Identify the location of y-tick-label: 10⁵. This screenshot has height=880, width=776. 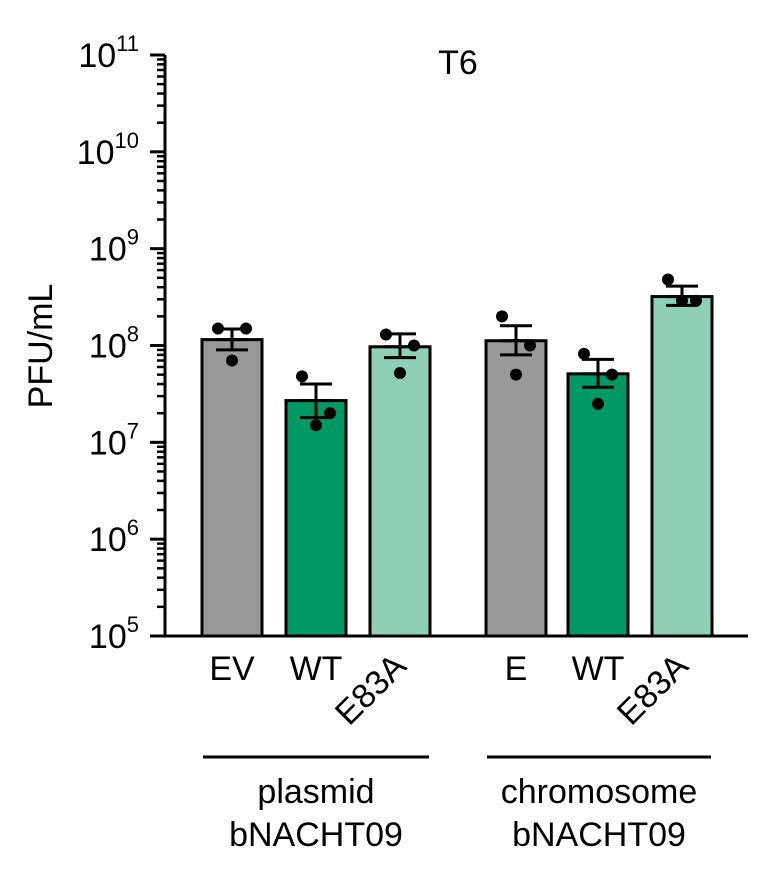
(114, 634).